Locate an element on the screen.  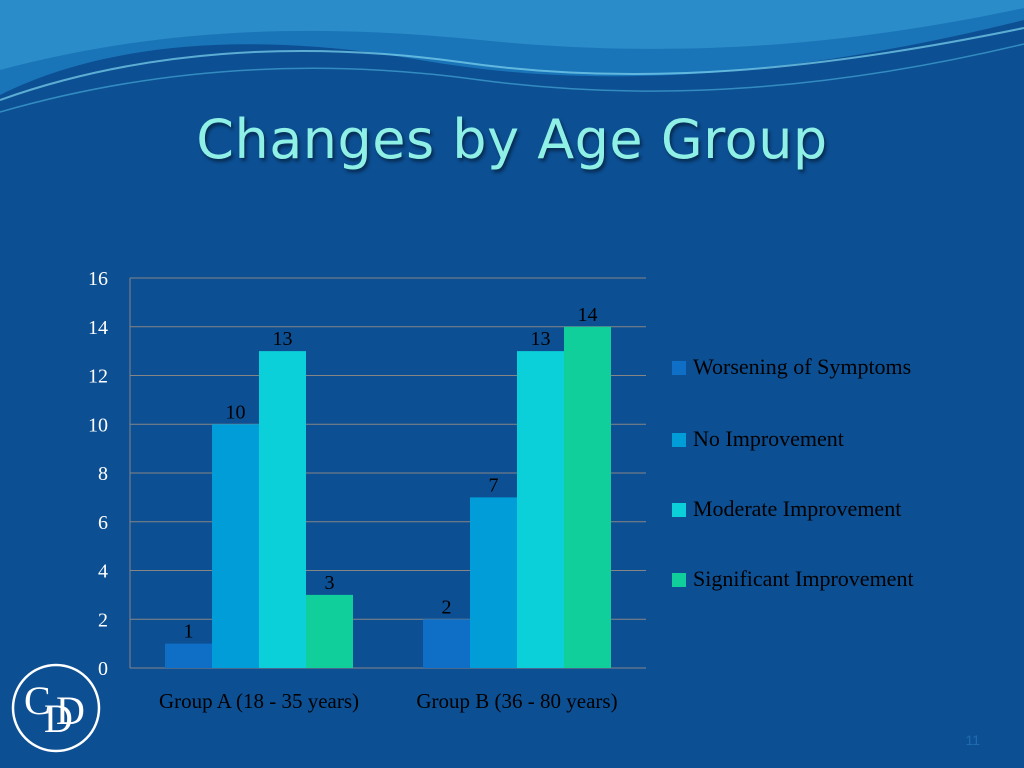
legend-item: Worsening of Symptoms is located at coordinates (817, 367).